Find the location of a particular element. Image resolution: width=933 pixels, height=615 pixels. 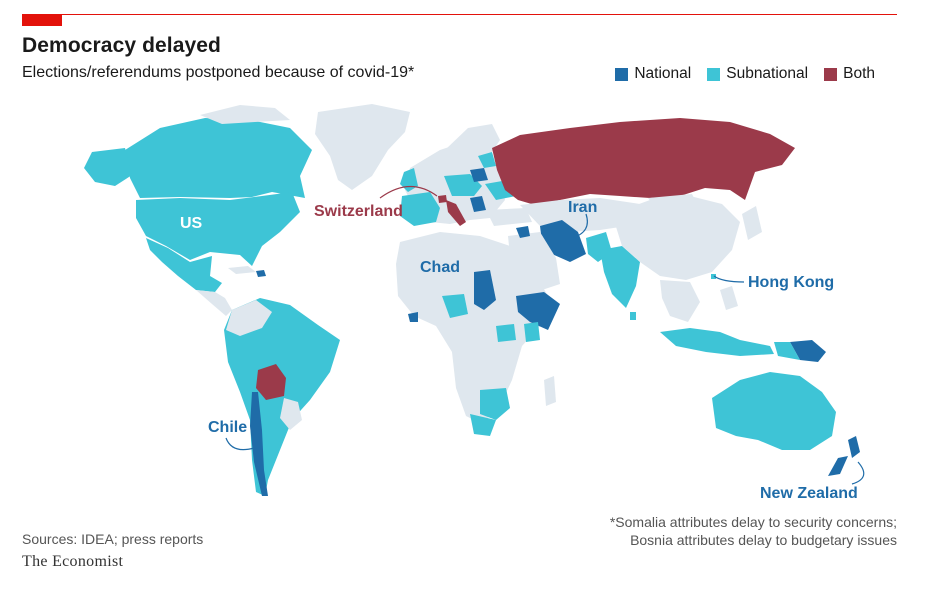

papua-new-guinea is located at coordinates (808, 351).